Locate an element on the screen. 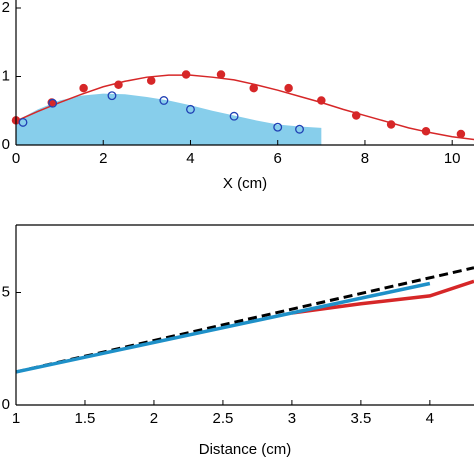  x-tick-label: 3.5 is located at coordinates (360, 418).